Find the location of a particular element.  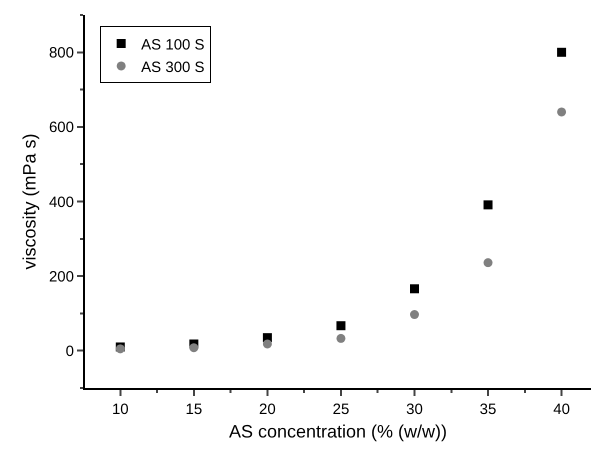

x-tick-label: 20 is located at coordinates (267, 409).